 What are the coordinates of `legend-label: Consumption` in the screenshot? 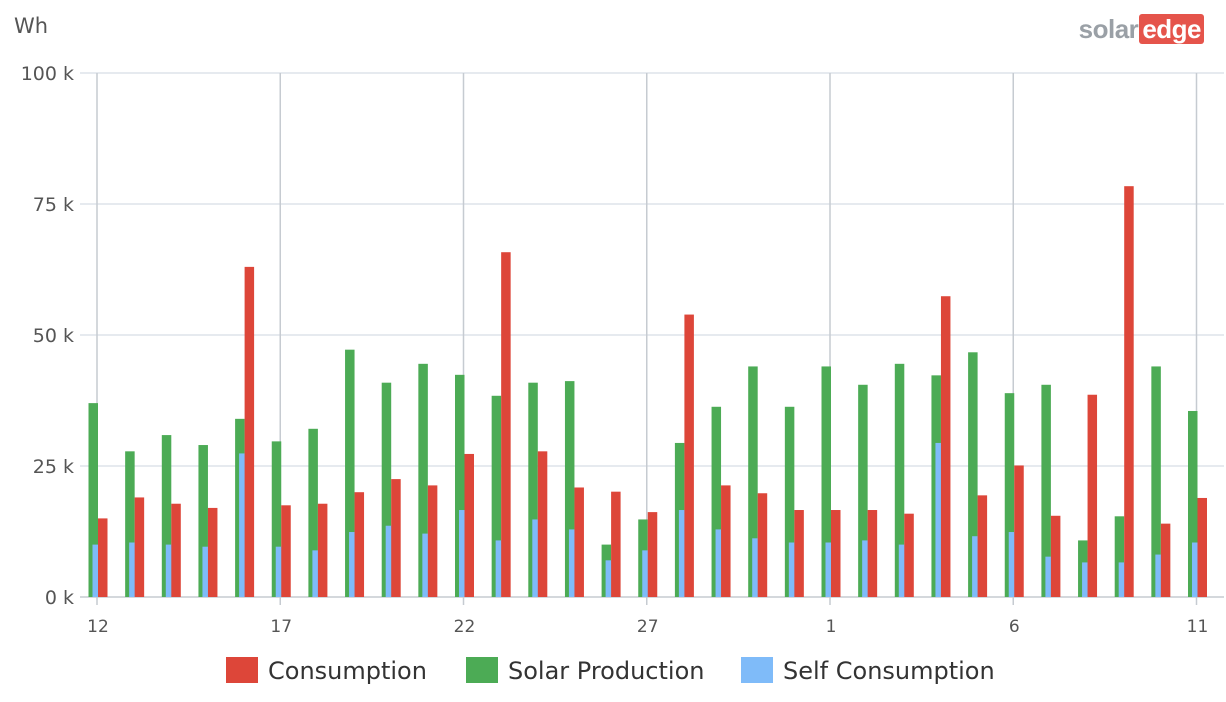 It's located at (347, 671).